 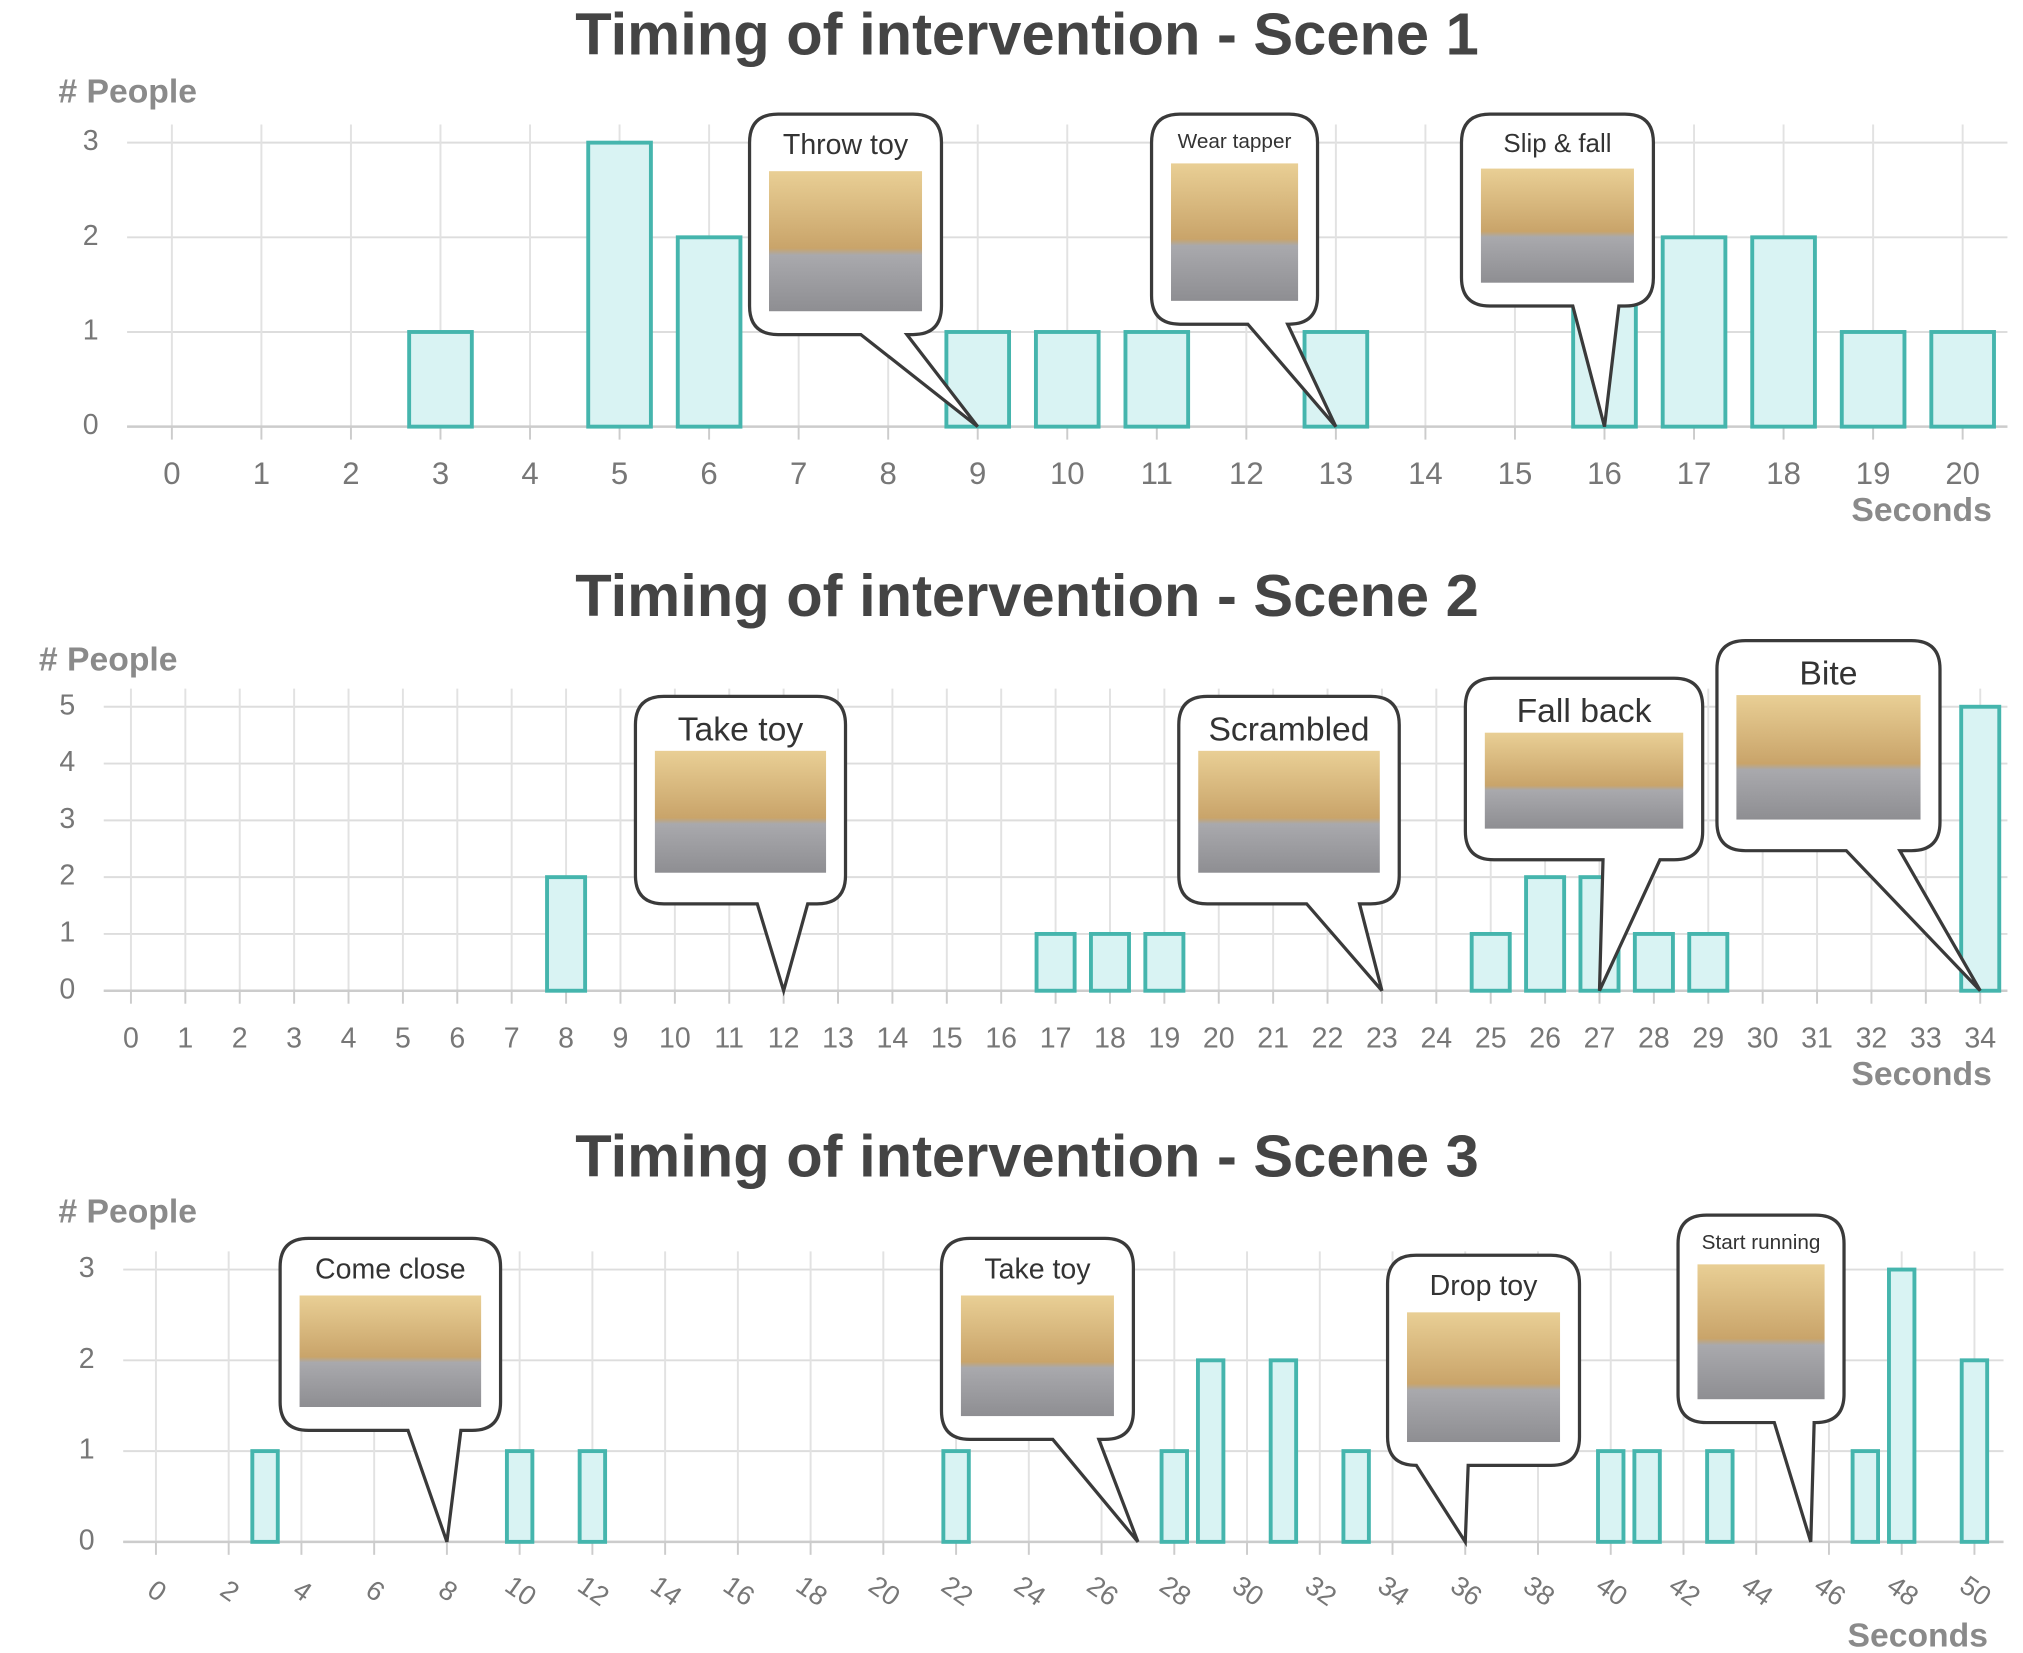 What do you see at coordinates (1926, 1039) in the screenshot?
I see `x-tick-label: 33` at bounding box center [1926, 1039].